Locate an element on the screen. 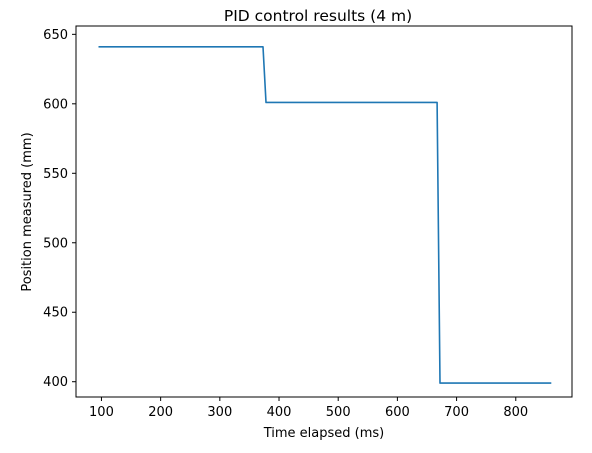 This screenshot has height=453, width=592. x-tick-label: 700 is located at coordinates (456, 412).